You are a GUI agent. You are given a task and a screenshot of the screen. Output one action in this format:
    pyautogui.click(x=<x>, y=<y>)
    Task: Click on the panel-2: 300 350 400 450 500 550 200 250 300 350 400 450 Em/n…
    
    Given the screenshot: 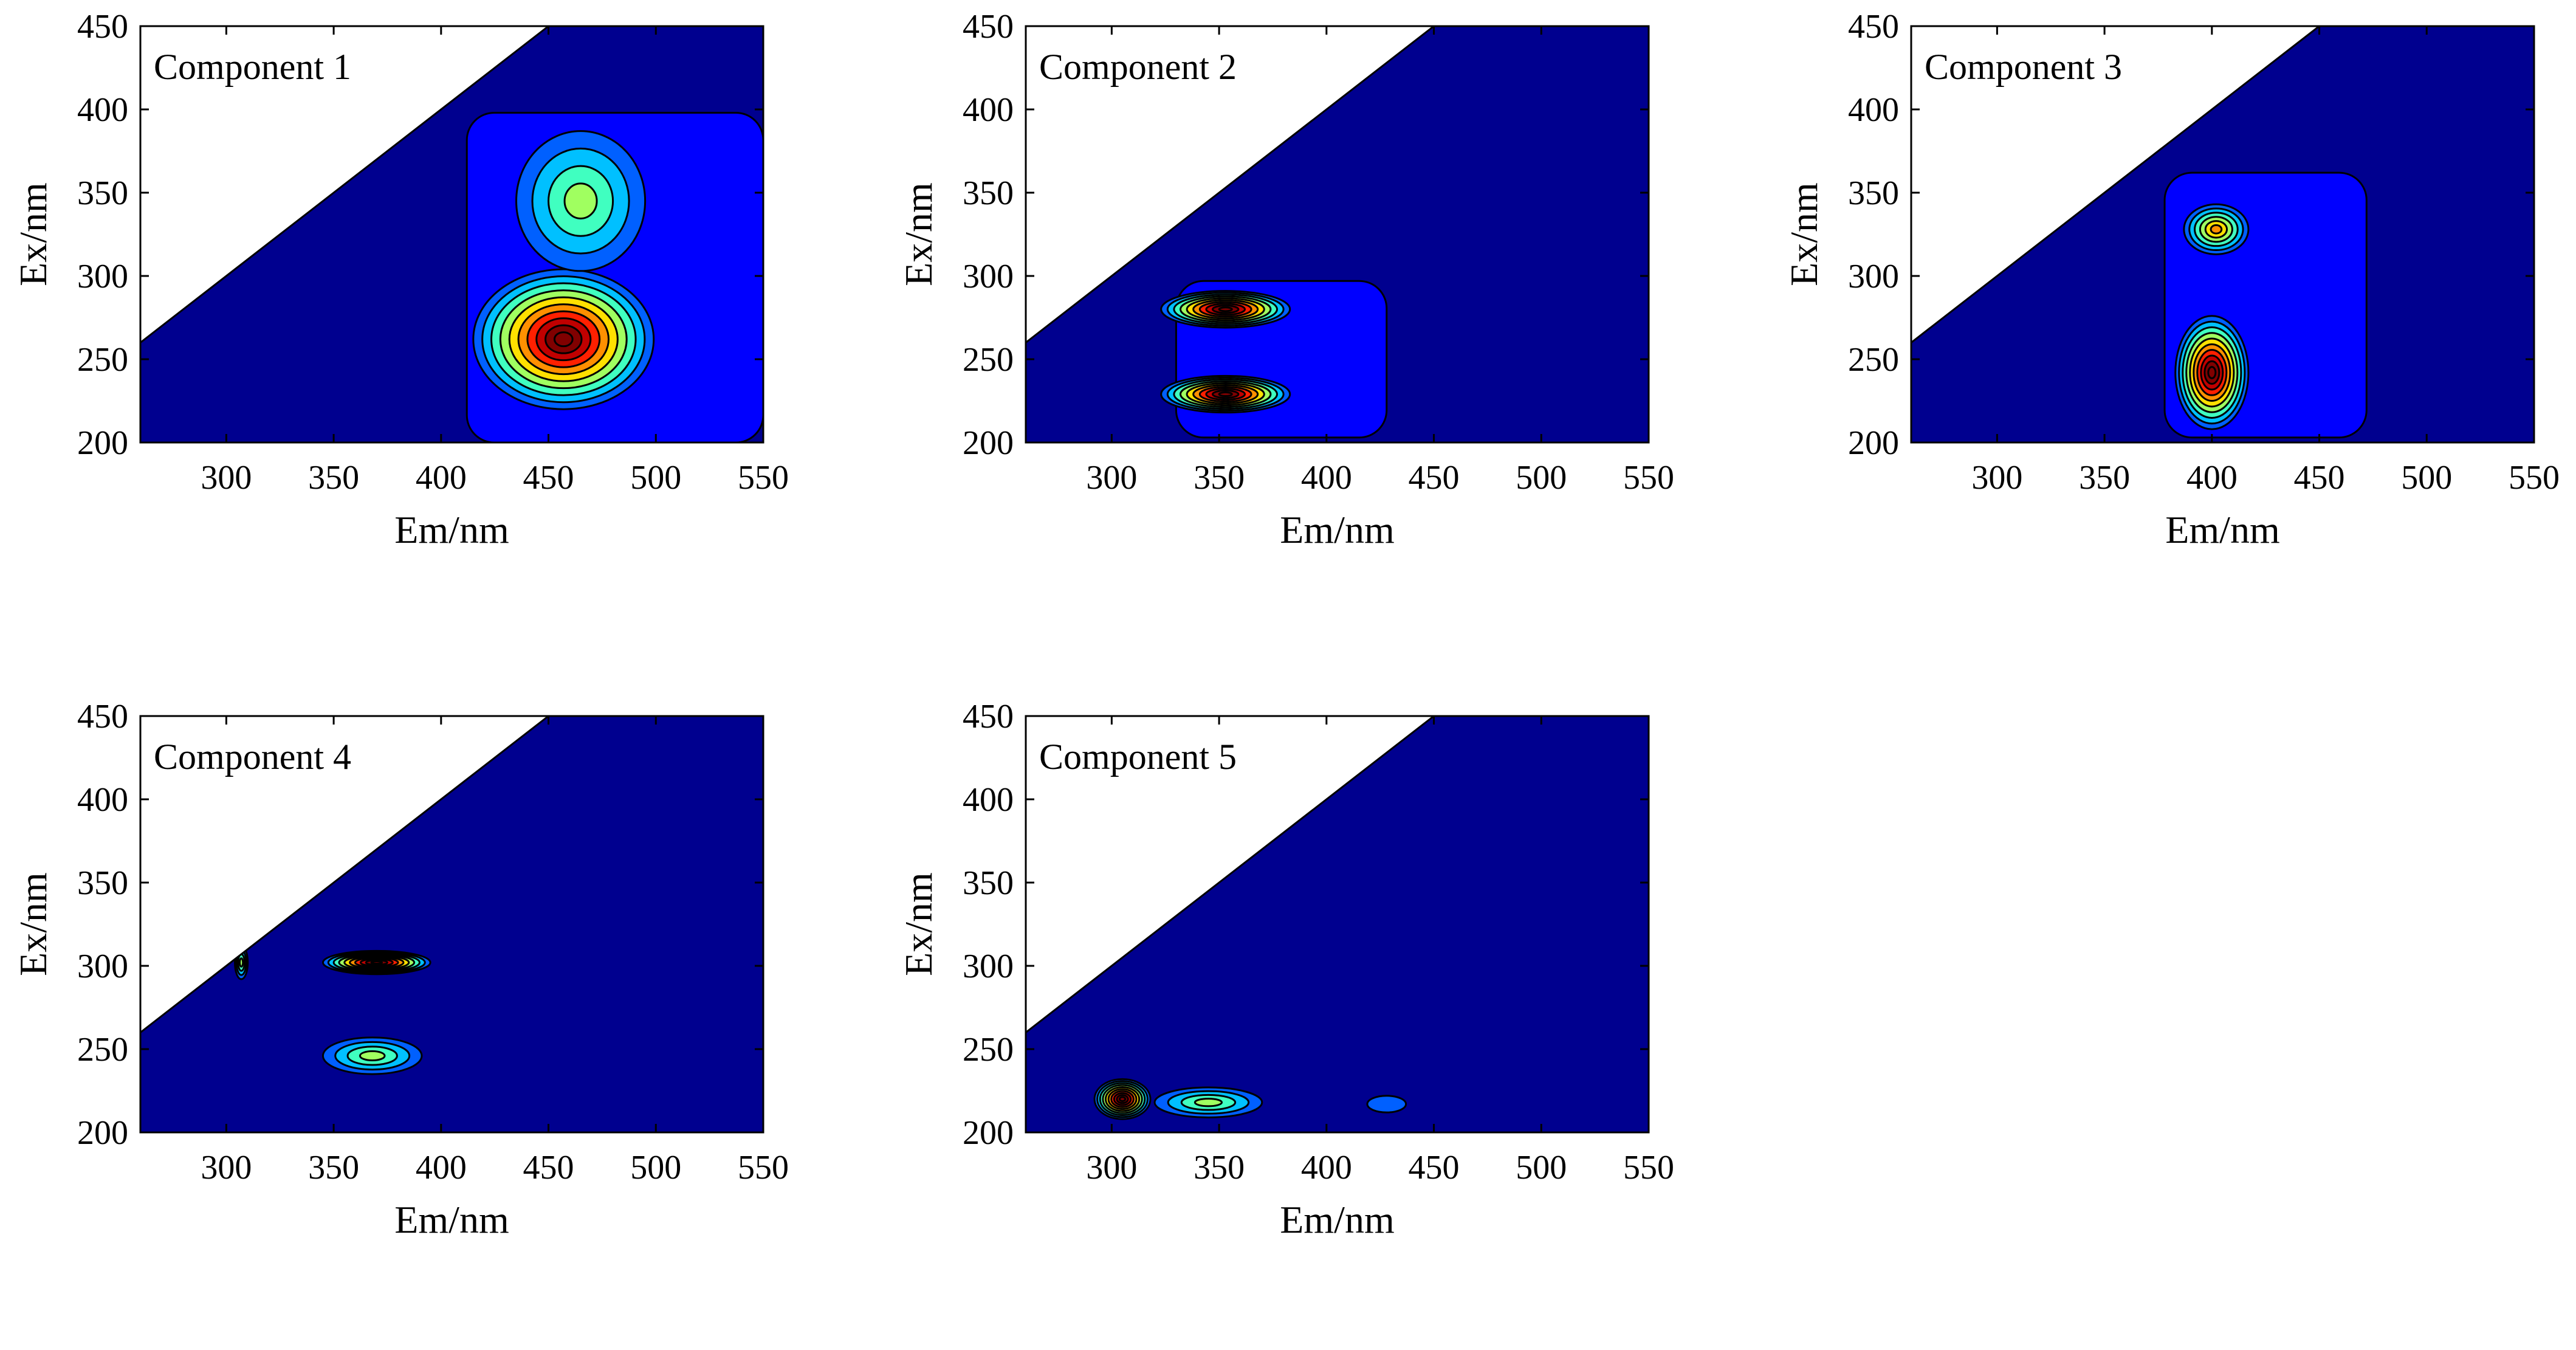 What is the action you would take?
    pyautogui.click(x=1285, y=279)
    